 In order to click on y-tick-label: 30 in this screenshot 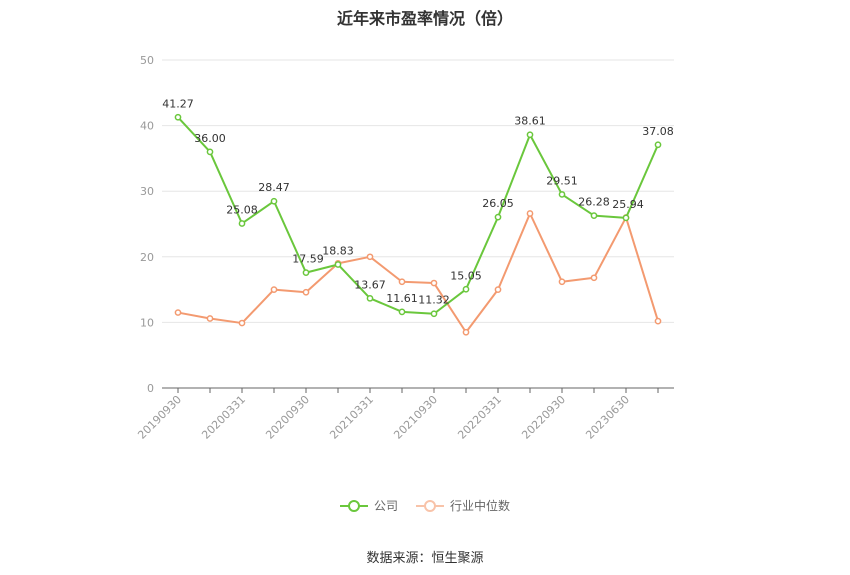, I will do `click(147, 191)`.